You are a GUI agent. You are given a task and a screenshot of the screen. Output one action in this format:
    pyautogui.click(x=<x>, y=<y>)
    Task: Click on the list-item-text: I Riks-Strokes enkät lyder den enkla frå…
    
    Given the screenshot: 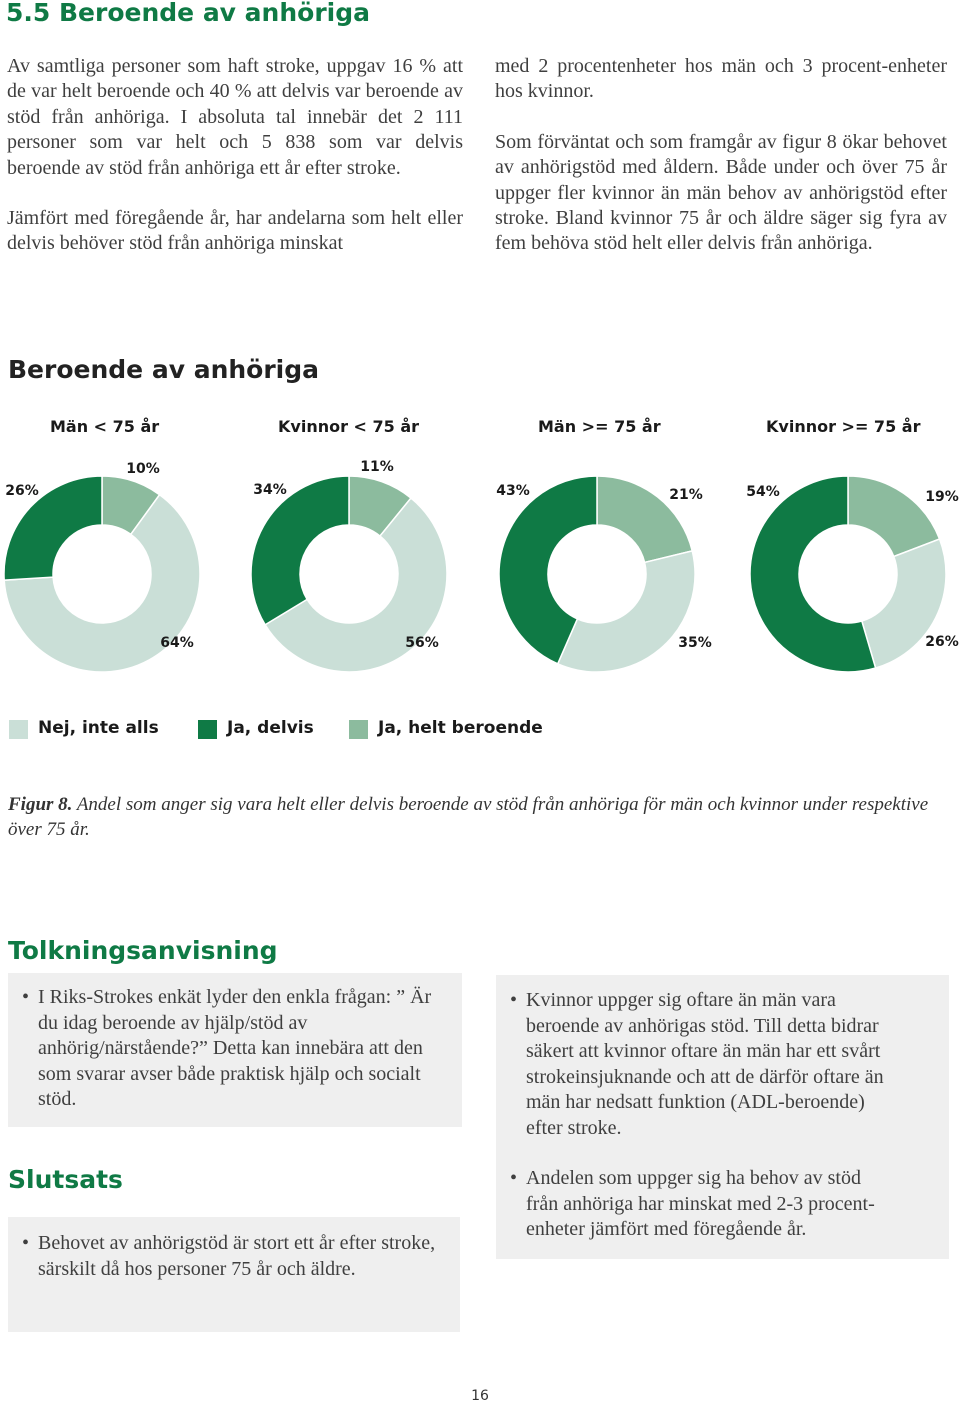 What is the action you would take?
    pyautogui.click(x=235, y=1048)
    